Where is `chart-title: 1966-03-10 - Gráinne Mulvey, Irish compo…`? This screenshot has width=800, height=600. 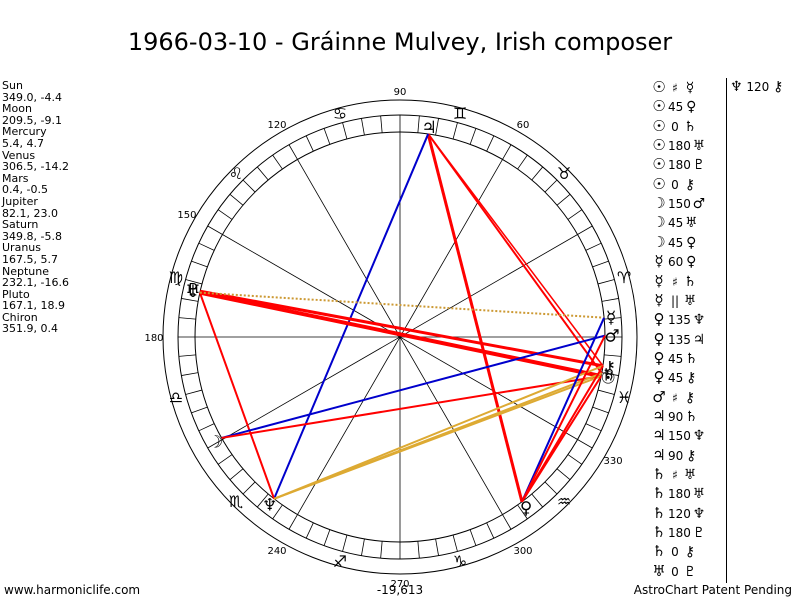
chart-title: 1966-03-10 - Gráinne Mulvey, Irish compo… is located at coordinates (400, 42).